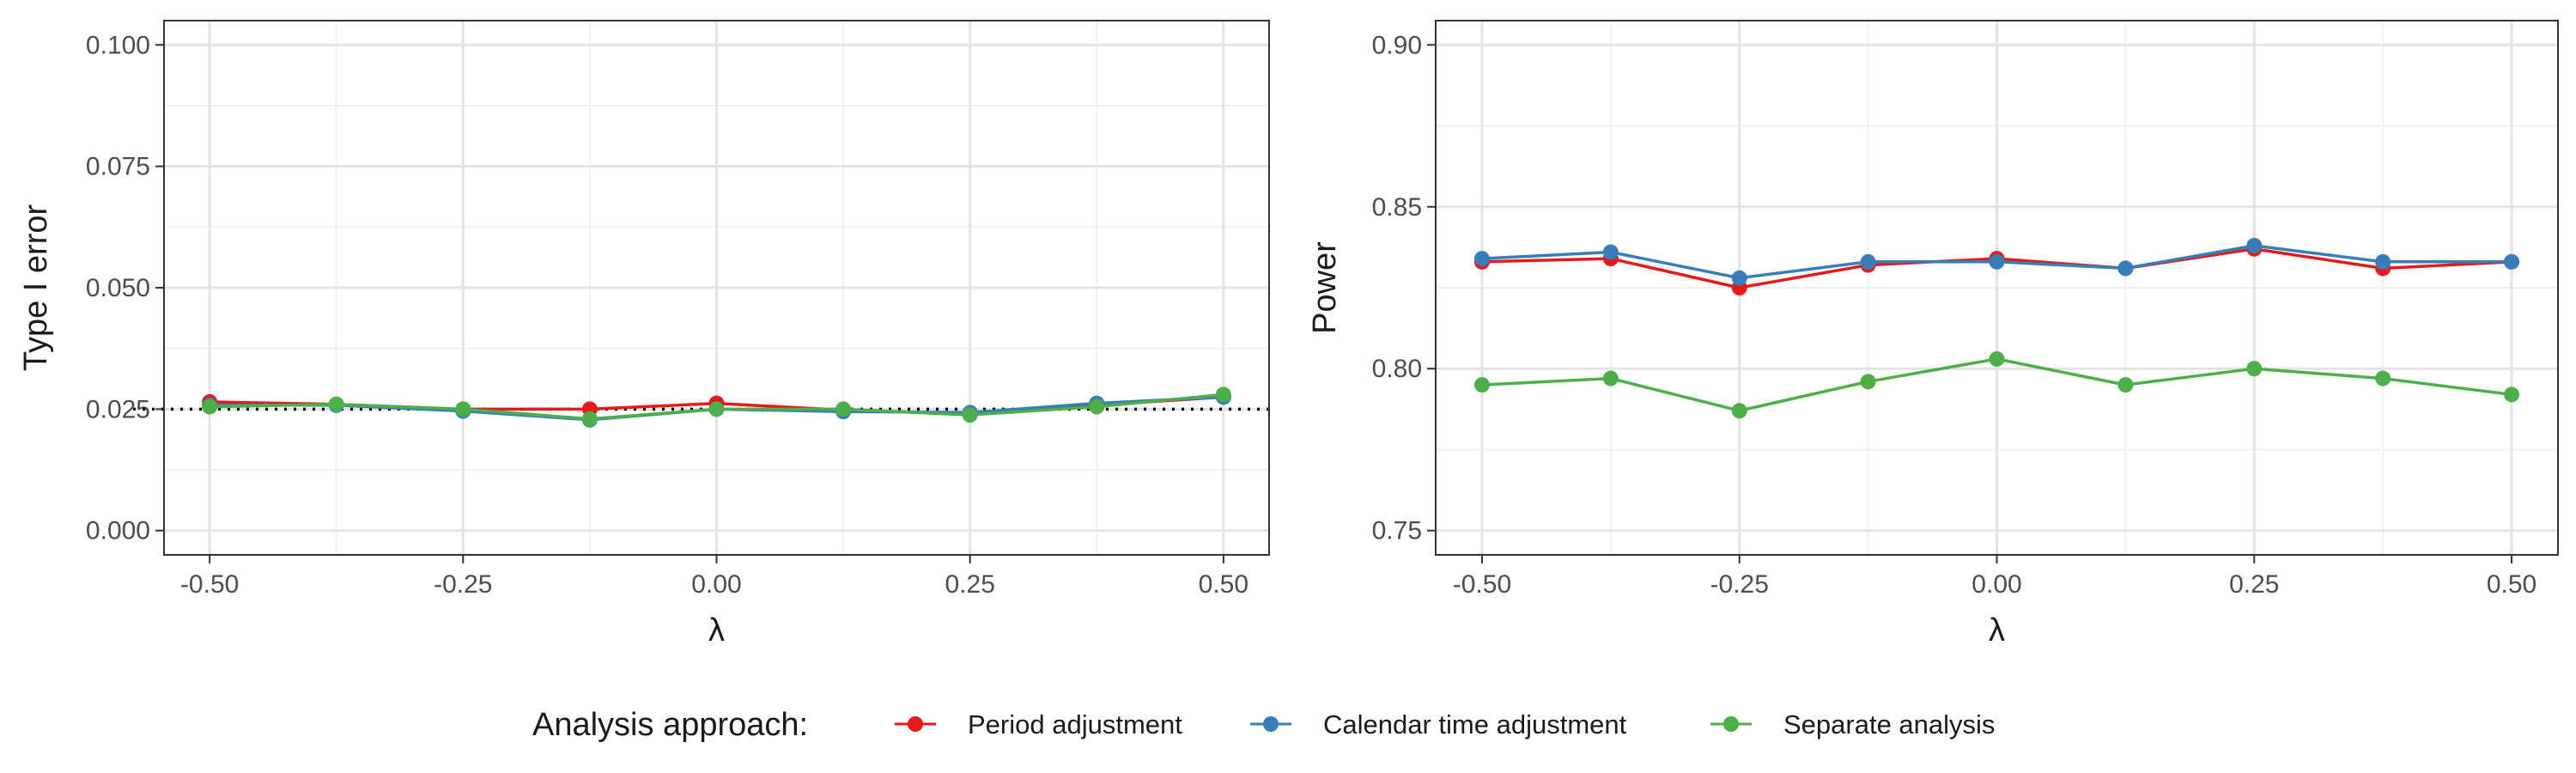  I want to click on legend-item-calendar-time-adjustment: Calendar time adjustment, so click(1438, 724).